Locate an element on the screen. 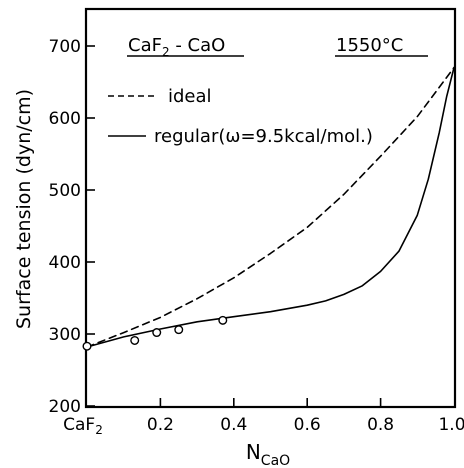 The width and height of the screenshot is (464, 468). x-tick-label-text: 0.2 is located at coordinates (160, 425).